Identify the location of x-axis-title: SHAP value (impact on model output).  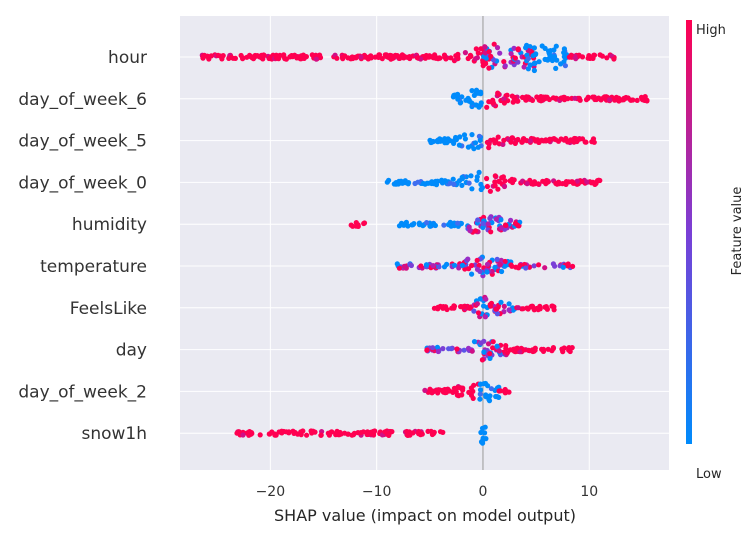
(425, 515).